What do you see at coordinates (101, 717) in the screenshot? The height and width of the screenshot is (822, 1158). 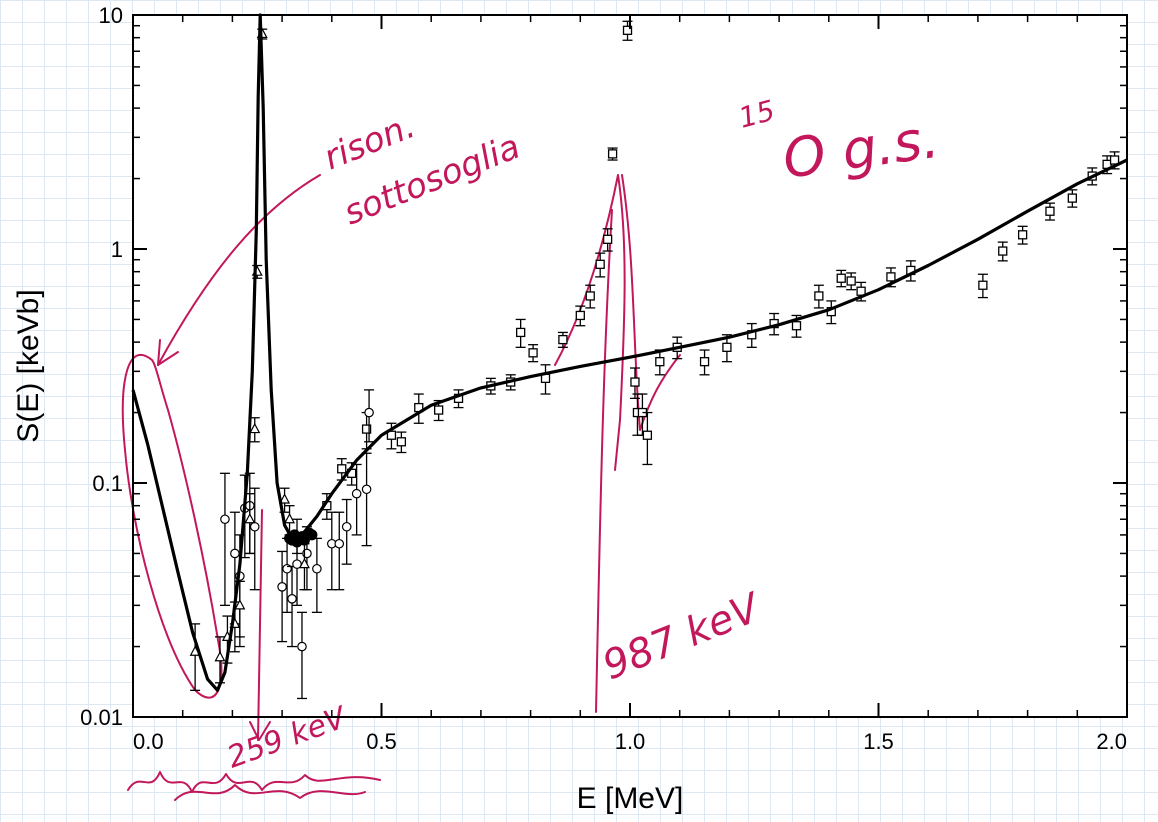 I see `y-tick-label: 0.01` at bounding box center [101, 717].